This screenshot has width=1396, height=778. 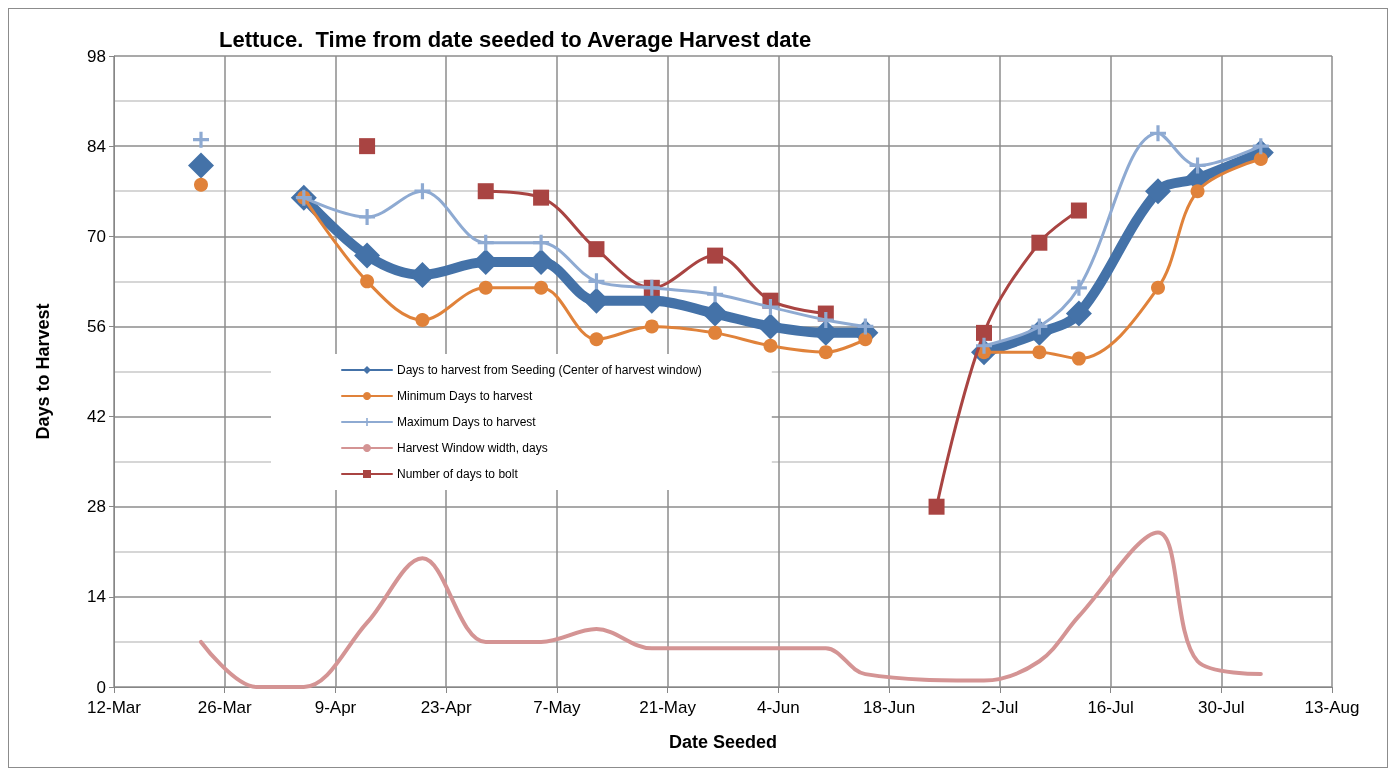 I want to click on x-tick-label: 26-Mar, so click(x=224, y=707).